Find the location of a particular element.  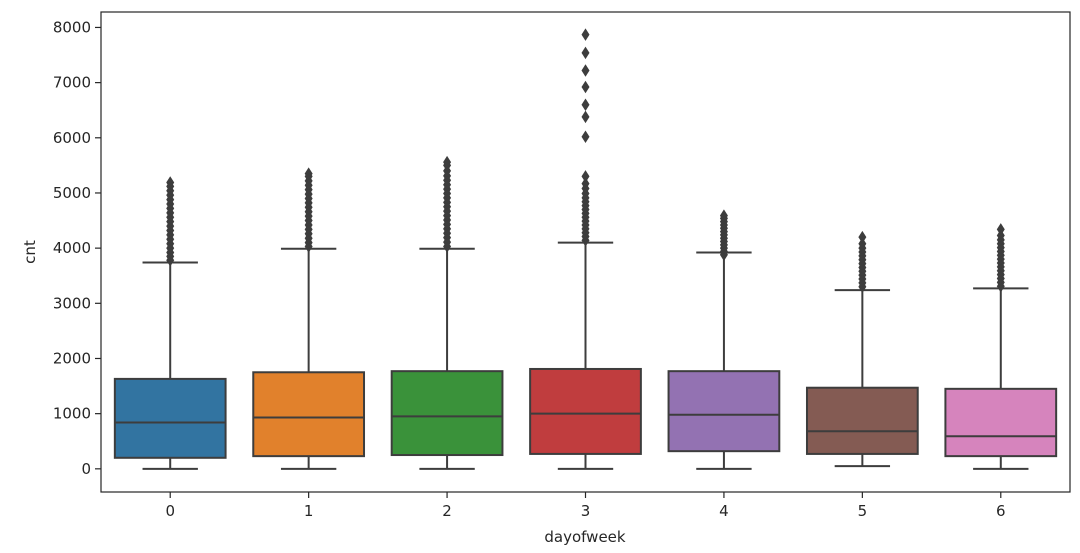

y-tick-label-0: 0 is located at coordinates (86, 469).